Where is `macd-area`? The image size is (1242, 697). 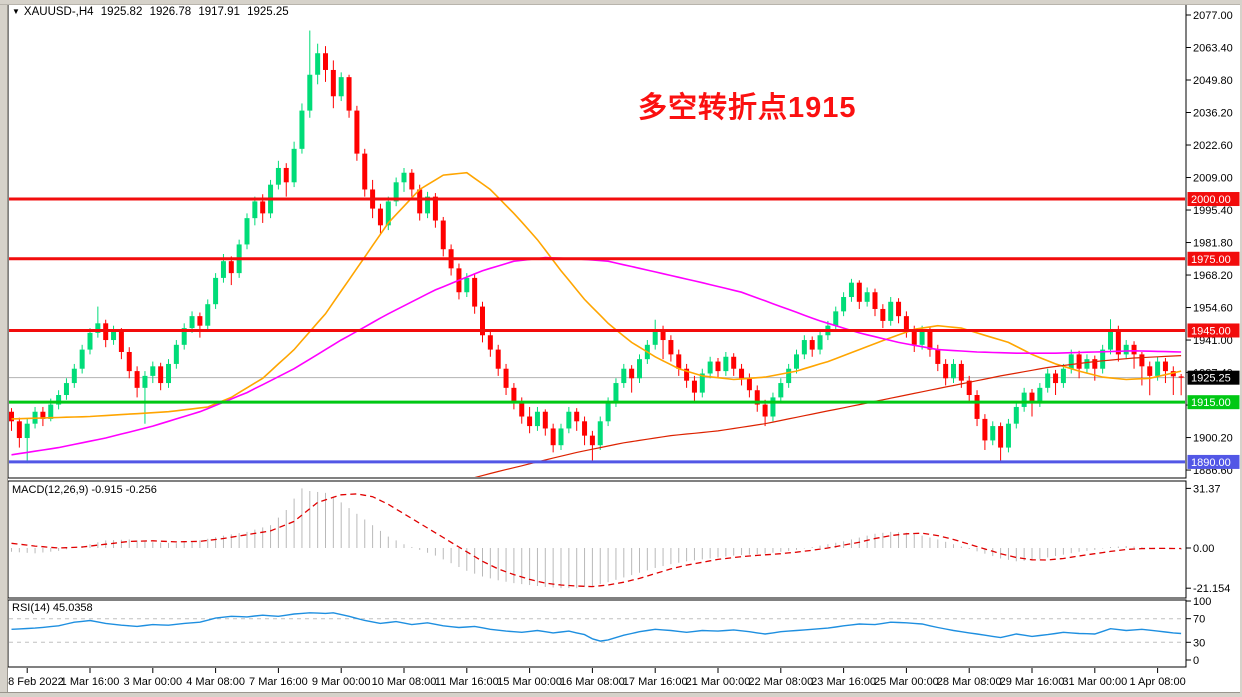 macd-area is located at coordinates (596, 538).